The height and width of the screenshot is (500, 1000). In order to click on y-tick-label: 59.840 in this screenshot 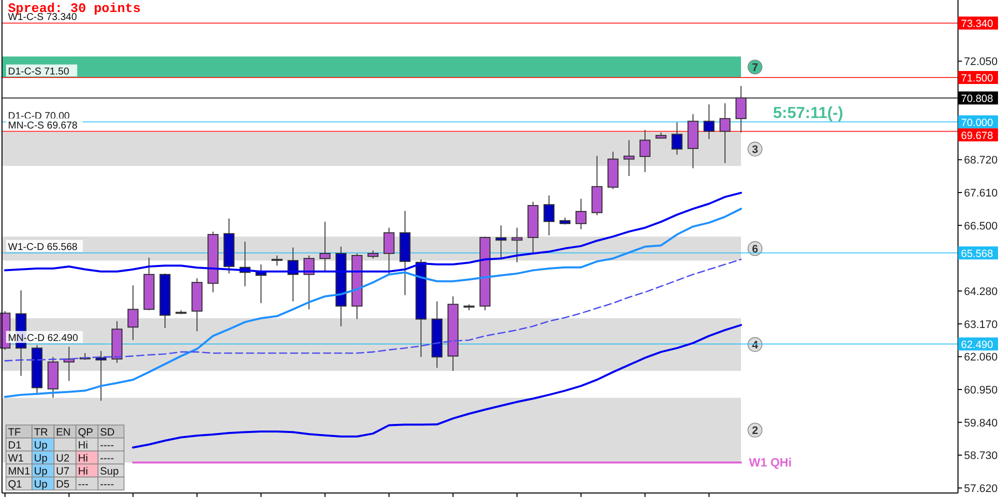, I will do `click(981, 423)`.